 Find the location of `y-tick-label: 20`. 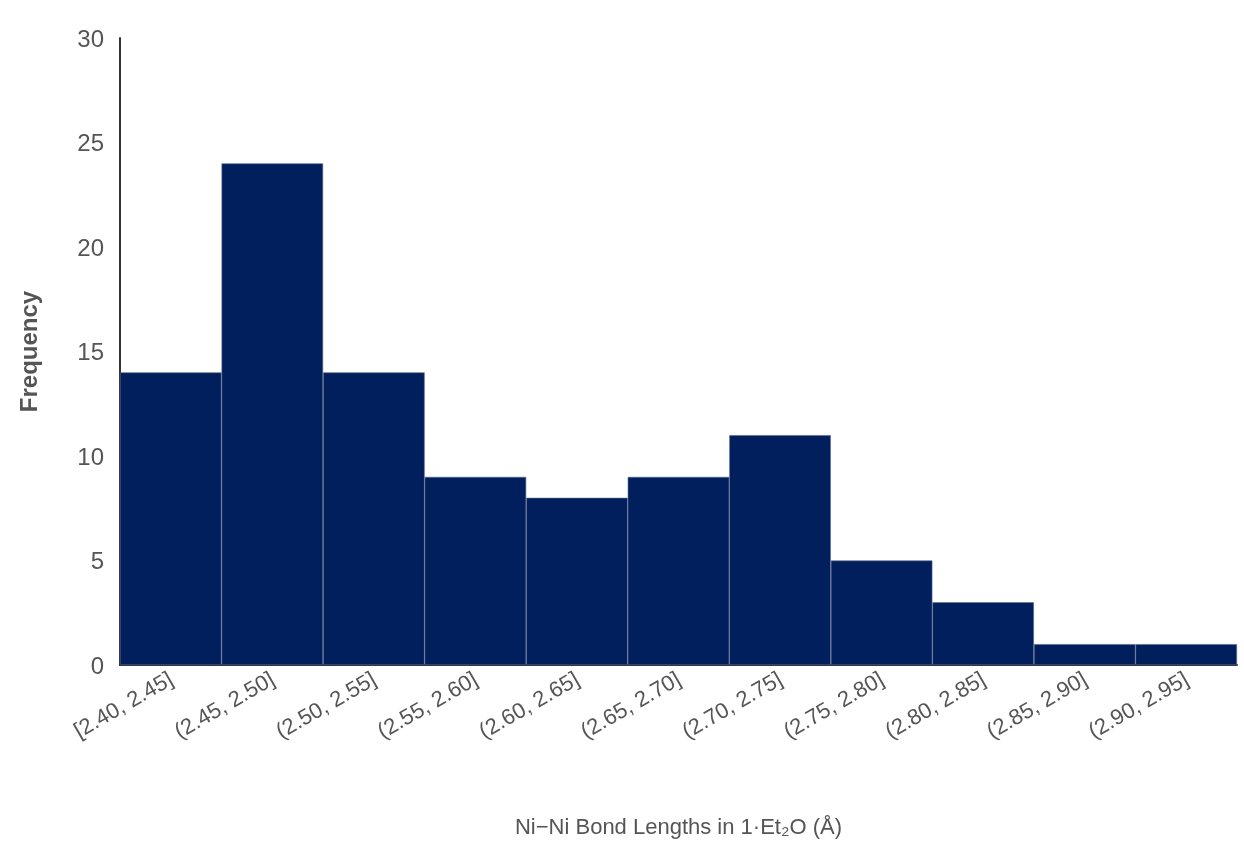

y-tick-label: 20 is located at coordinates (90, 247).